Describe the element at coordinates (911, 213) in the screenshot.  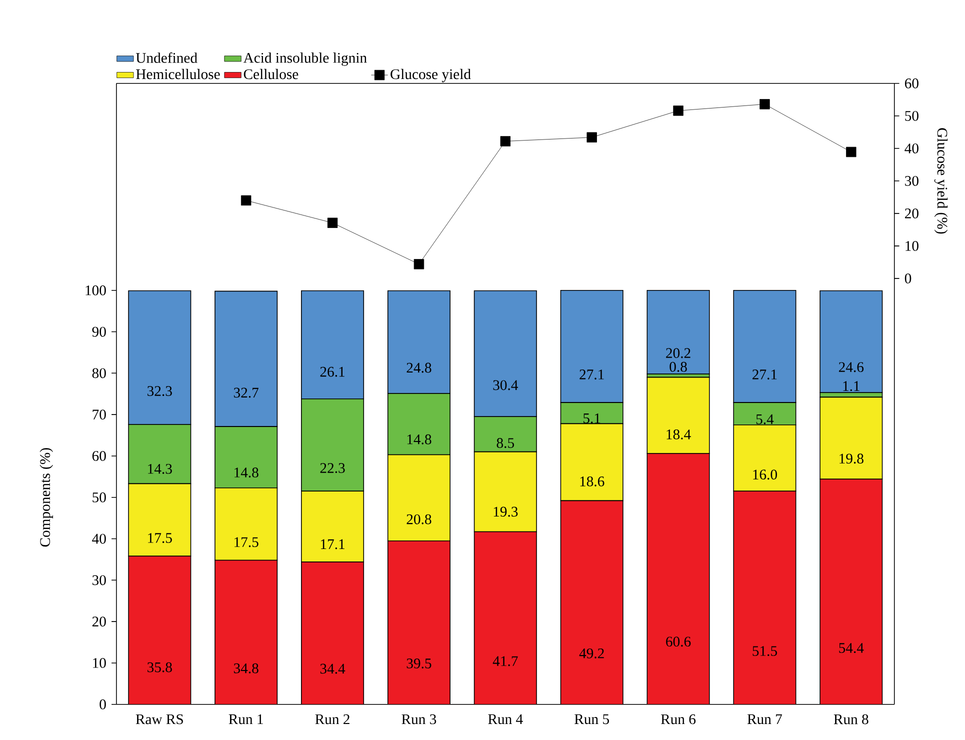
I see `y2-tick-label: 20` at that location.